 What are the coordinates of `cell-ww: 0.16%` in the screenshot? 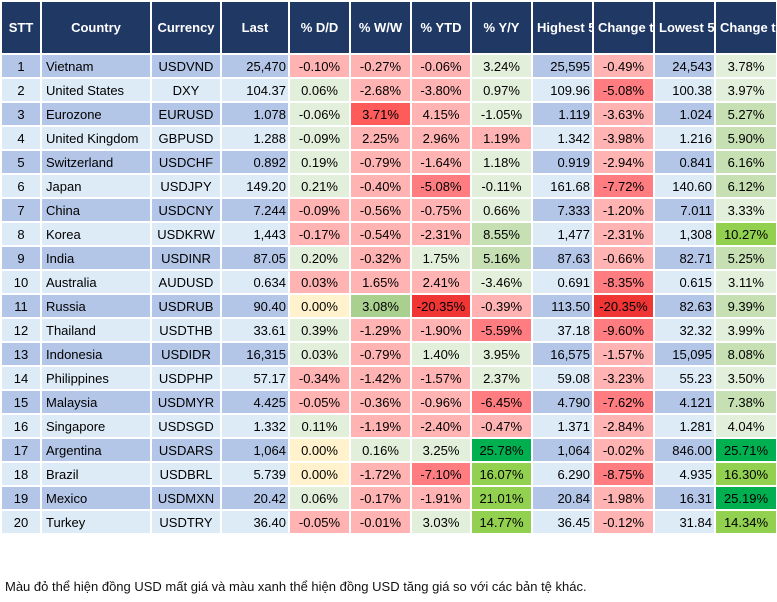 It's located at (380, 450).